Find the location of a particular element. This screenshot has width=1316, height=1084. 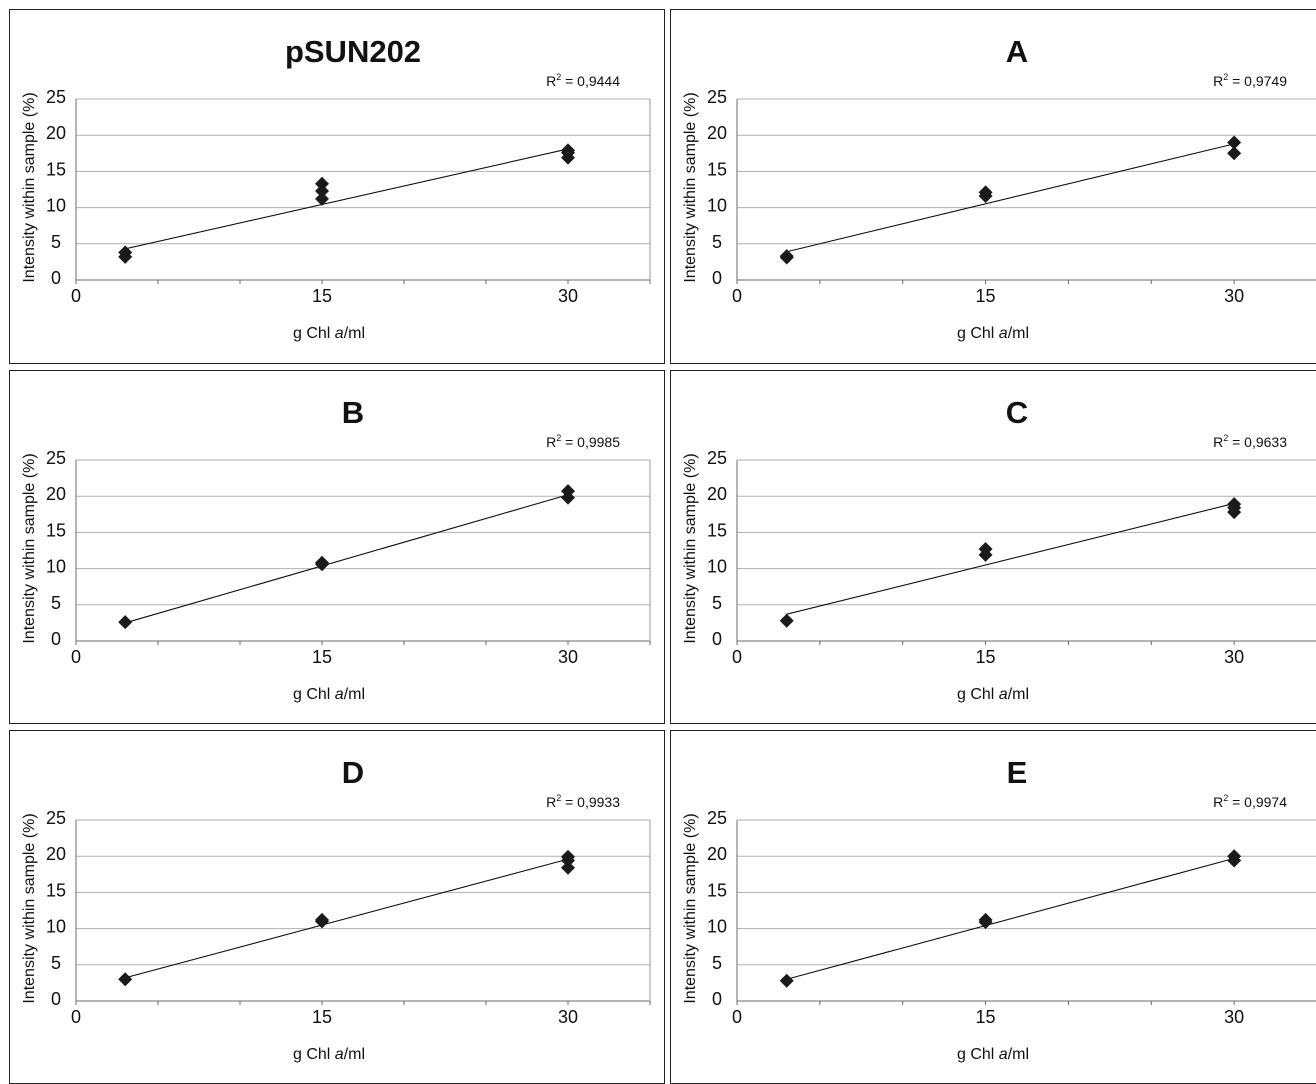

r-squared-label: R2 = 0,9444 is located at coordinates (583, 80).